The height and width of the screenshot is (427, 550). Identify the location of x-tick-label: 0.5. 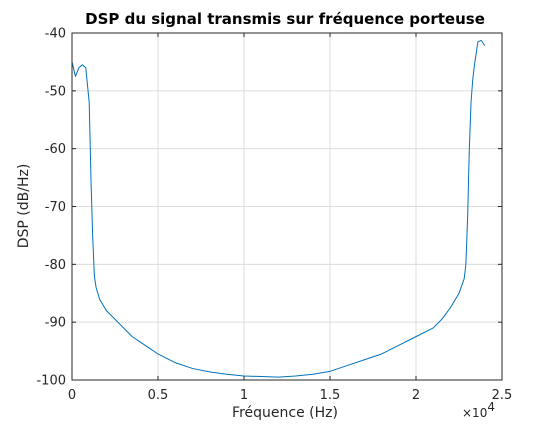
(158, 395).